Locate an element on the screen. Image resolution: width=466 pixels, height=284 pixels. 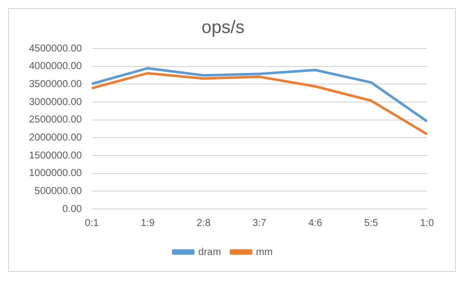
chart-title: ops/s is located at coordinates (223, 26).